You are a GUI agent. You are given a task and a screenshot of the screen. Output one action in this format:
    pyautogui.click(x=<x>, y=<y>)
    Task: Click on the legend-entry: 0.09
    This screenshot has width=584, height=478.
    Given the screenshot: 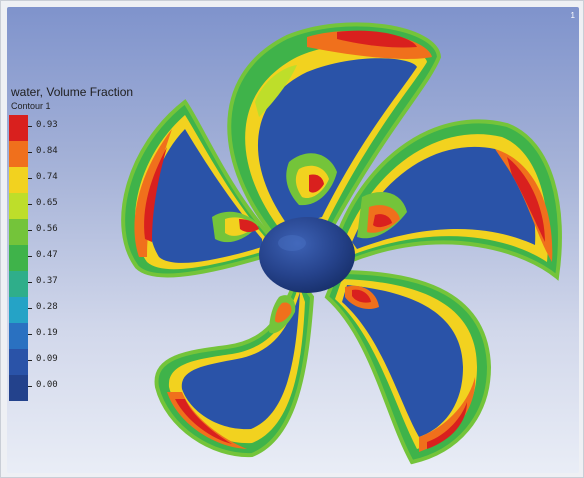 What is the action you would take?
    pyautogui.click(x=47, y=362)
    